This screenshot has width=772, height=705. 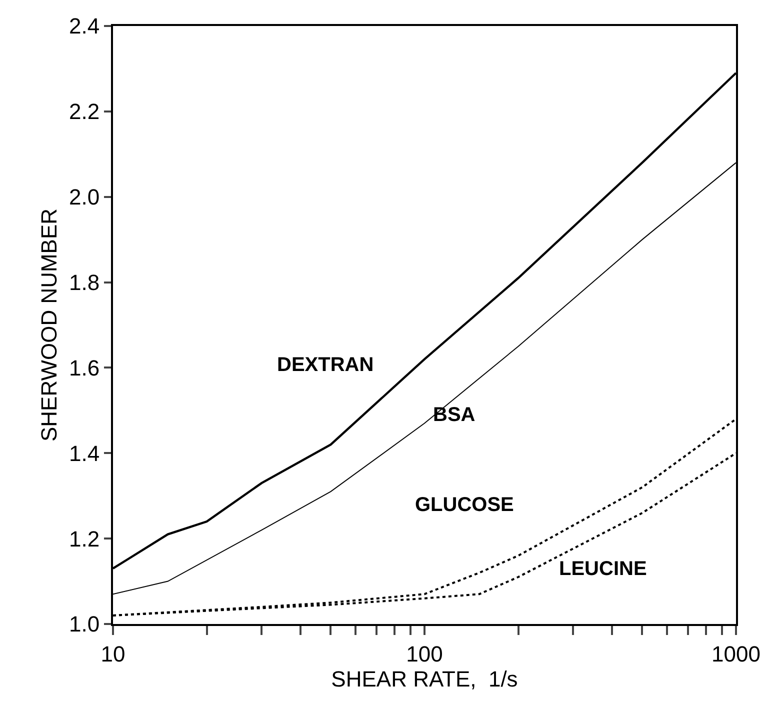 What do you see at coordinates (603, 569) in the screenshot?
I see `series-label: LEUCINE` at bounding box center [603, 569].